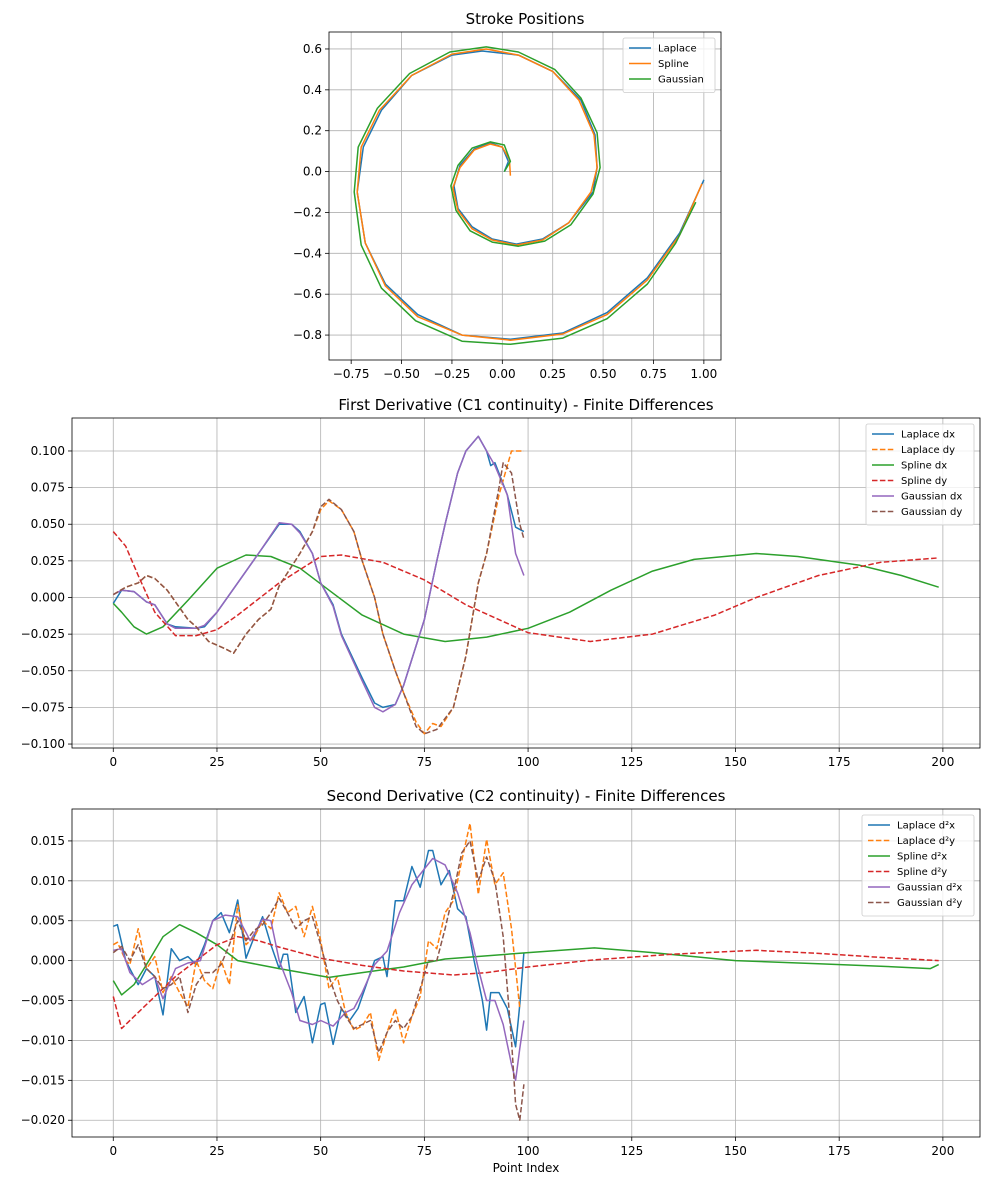  Describe the element at coordinates (681, 80) in the screenshot. I see `legend-label: Gaussian` at that location.